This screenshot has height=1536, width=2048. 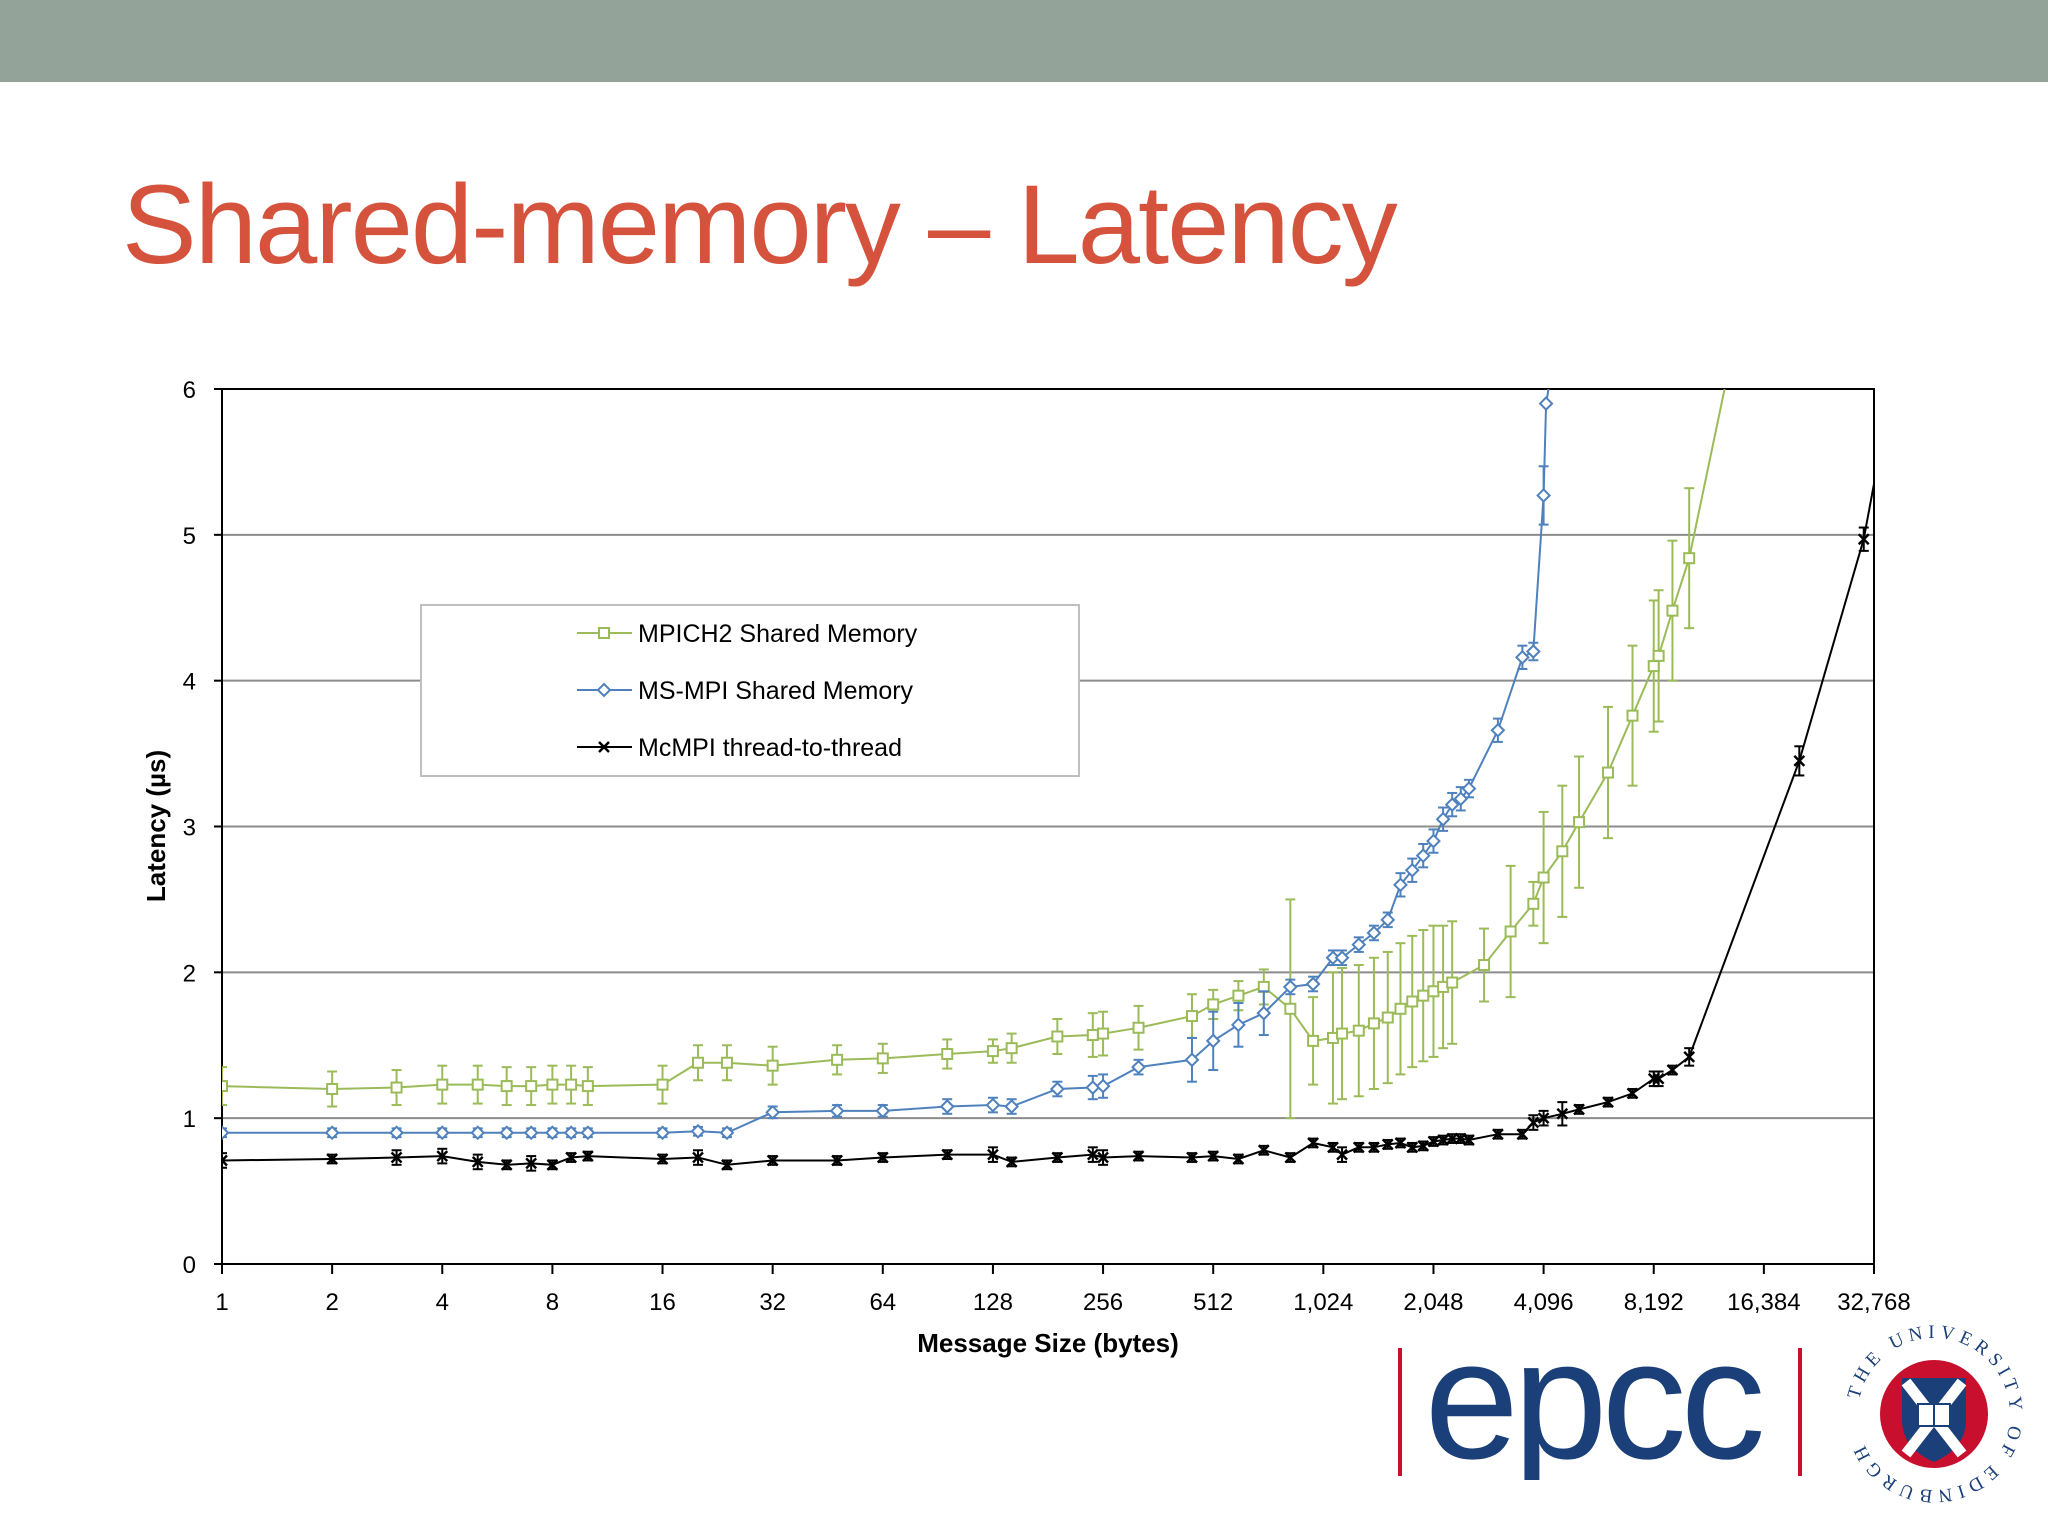 What do you see at coordinates (772, 1302) in the screenshot?
I see `x-tick-label: 32` at bounding box center [772, 1302].